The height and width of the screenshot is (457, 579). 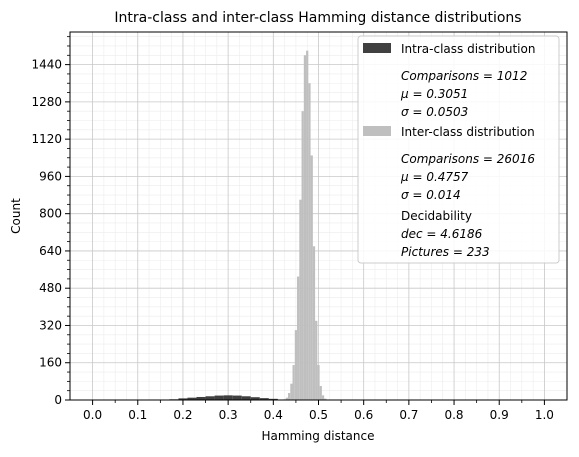 What do you see at coordinates (434, 94) in the screenshot?
I see `legend-intra-mean: μ = 0.3051` at bounding box center [434, 94].